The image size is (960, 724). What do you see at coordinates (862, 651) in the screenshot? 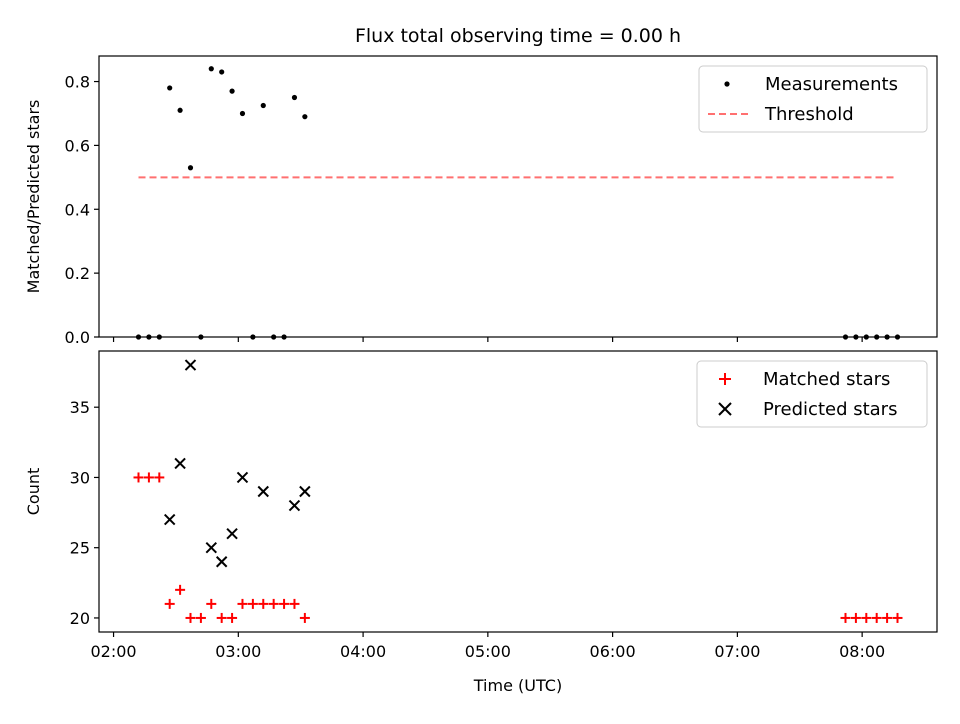
I see `panel-2-xtick-label-6: 08:00` at bounding box center [862, 651].